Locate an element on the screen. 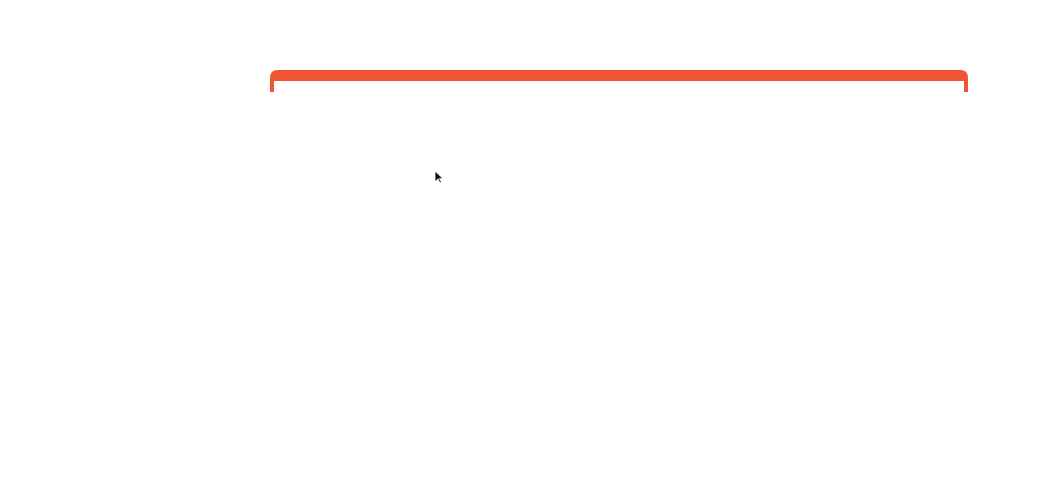  mouse-cursor-icon is located at coordinates (439, 177).